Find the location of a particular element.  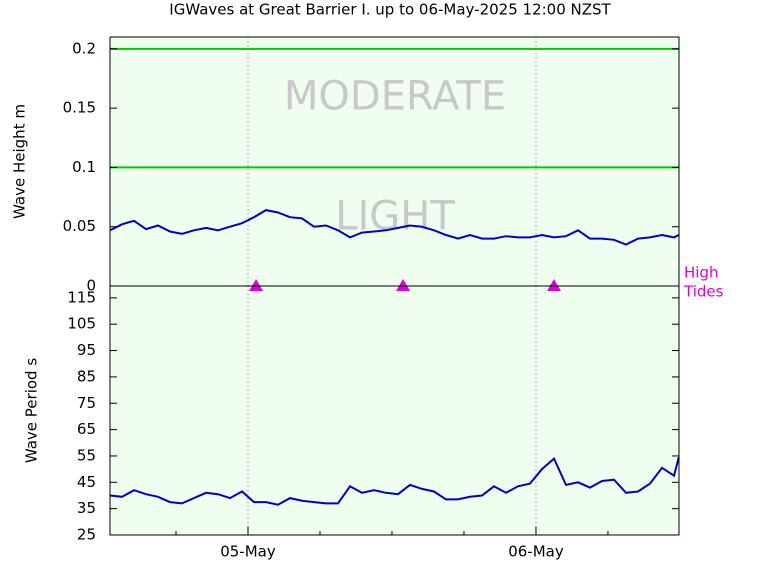

y-tick-label: 0.1 is located at coordinates (84, 167).